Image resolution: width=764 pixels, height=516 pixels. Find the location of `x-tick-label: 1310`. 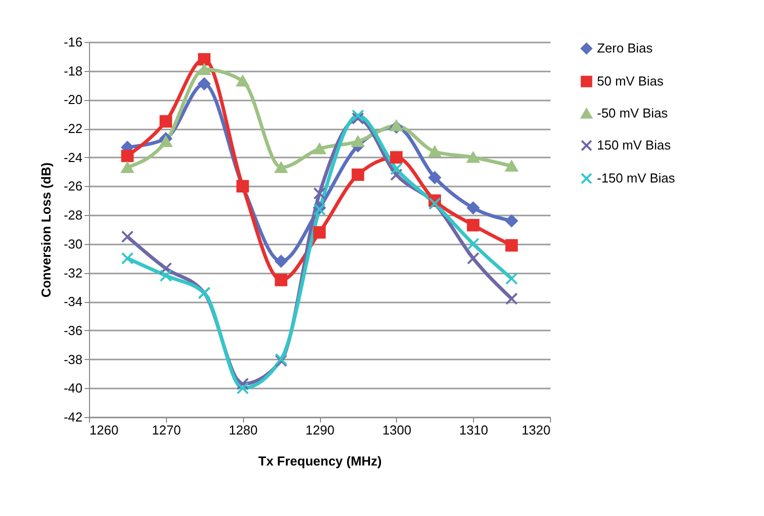

x-tick-label: 1310 is located at coordinates (473, 430).